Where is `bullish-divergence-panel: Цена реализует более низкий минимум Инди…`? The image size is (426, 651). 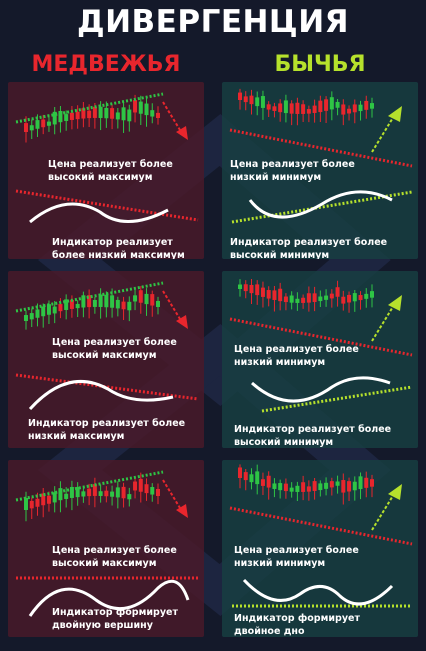
bullish-divergence-panel: Цена реализует более низкий минимум Инди… is located at coordinates (320, 170).